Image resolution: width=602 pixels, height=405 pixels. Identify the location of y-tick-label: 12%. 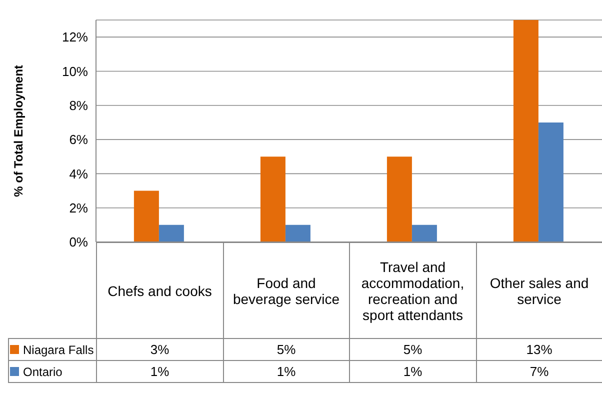
(75, 37).